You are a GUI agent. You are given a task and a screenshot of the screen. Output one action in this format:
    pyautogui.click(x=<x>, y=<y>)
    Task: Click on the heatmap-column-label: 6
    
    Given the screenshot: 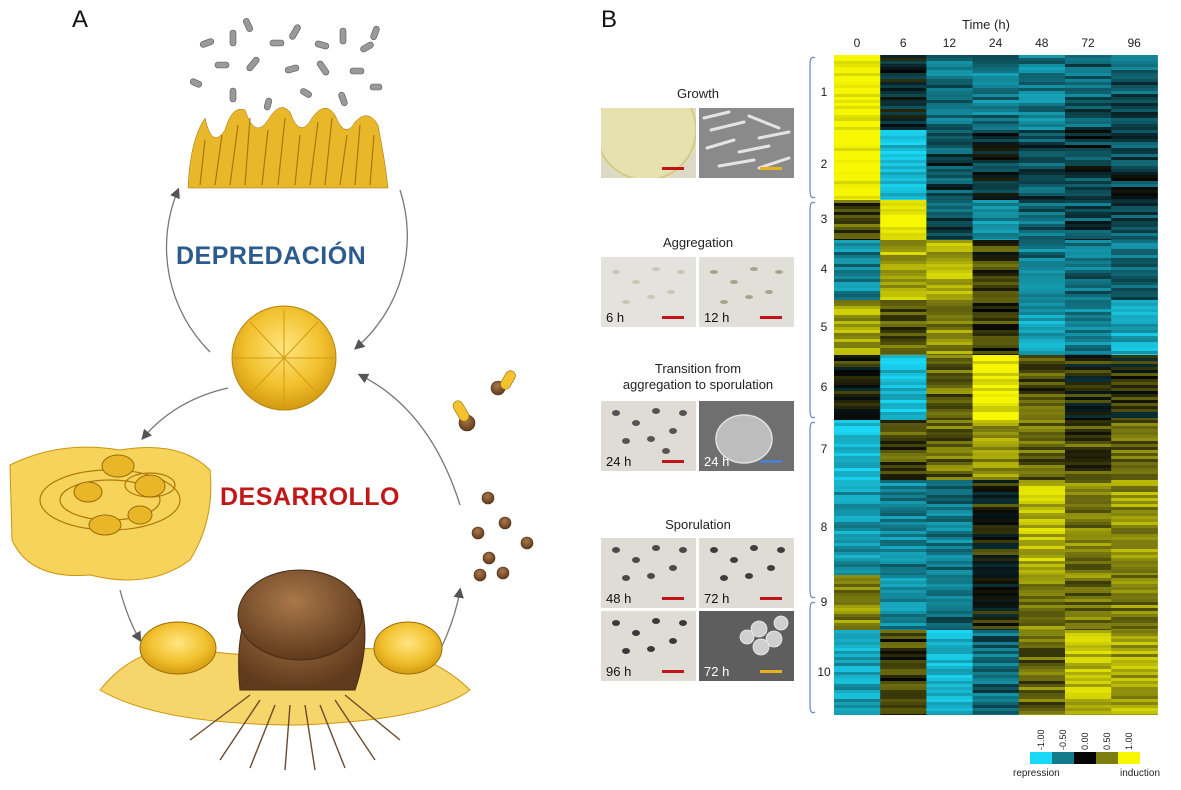 What is the action you would take?
    pyautogui.click(x=903, y=43)
    